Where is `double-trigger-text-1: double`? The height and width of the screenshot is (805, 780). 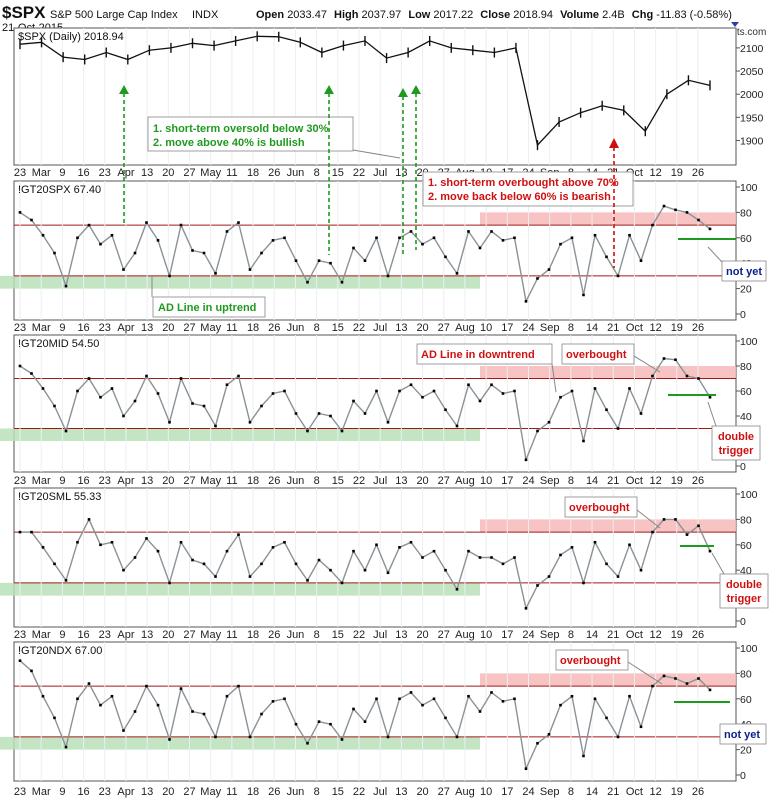 double-trigger-text-1: double is located at coordinates (744, 585).